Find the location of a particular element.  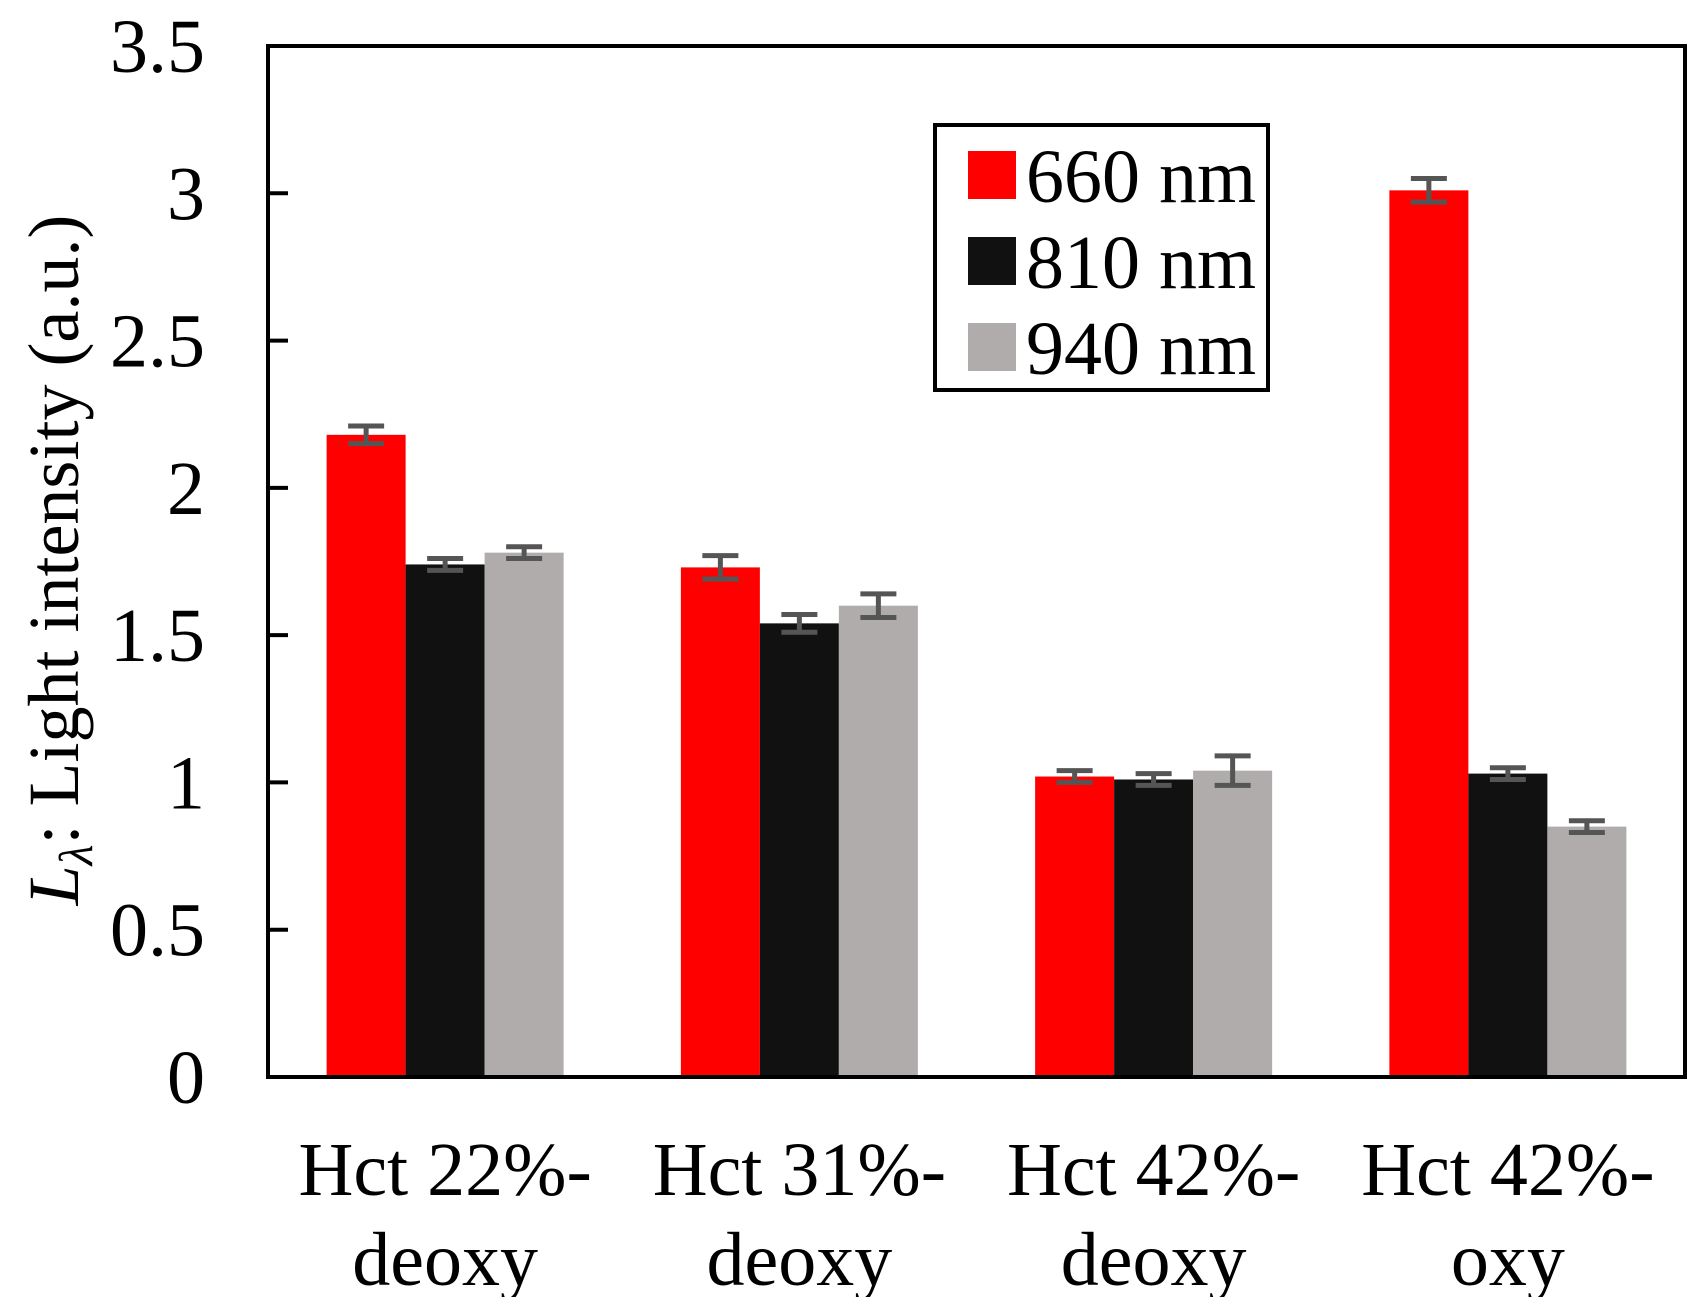

legend-label-810-nm: 810 nm is located at coordinates (1141, 263).